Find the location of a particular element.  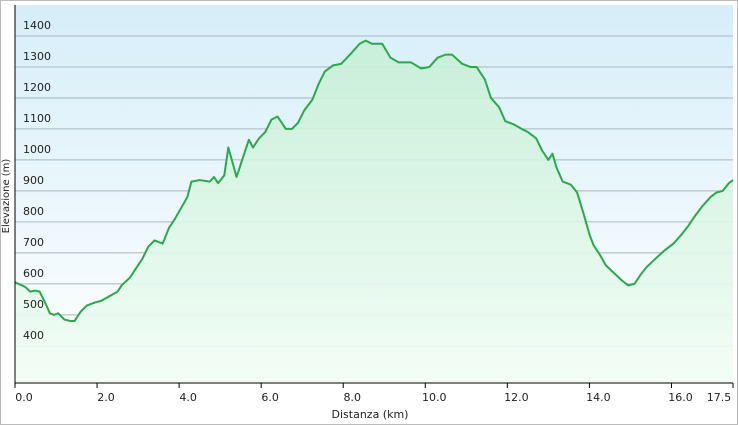

y-axis-title: Elevazione (m) is located at coordinates (6, 196).